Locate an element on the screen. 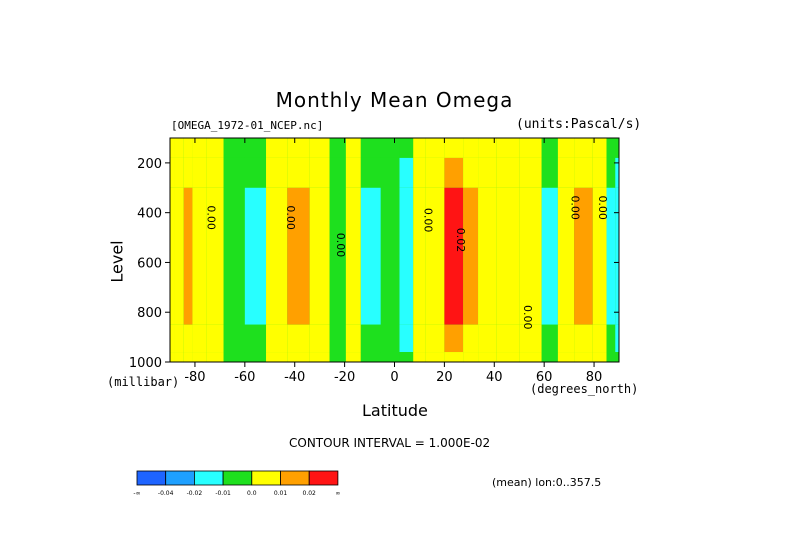 The width and height of the screenshot is (789, 558). x-axis-label: Latitude is located at coordinates (395, 410).